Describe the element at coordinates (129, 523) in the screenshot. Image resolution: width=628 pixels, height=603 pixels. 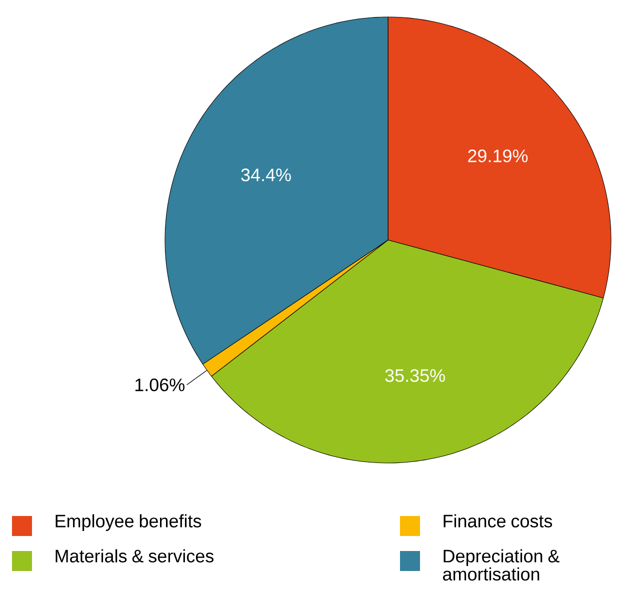
I see `legend-label: Employee benefits` at that location.